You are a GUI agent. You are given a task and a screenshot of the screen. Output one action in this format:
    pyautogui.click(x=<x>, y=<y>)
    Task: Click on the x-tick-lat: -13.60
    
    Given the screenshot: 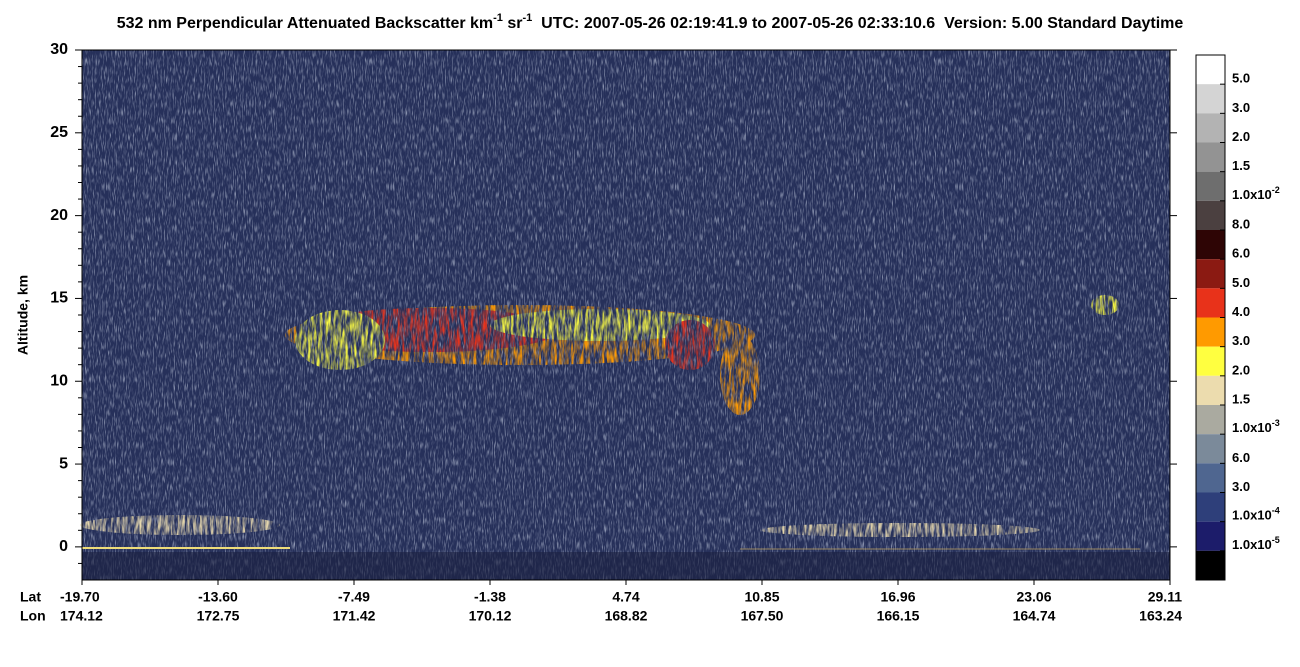 What is the action you would take?
    pyautogui.click(x=218, y=597)
    